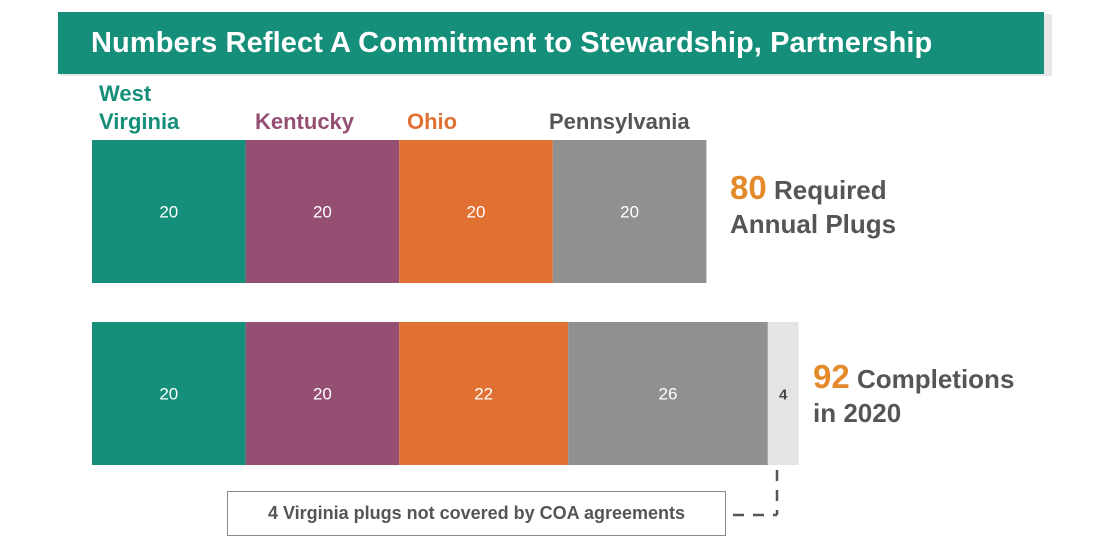  What do you see at coordinates (935, 379) in the screenshot?
I see `total-completions-text1: Completions` at bounding box center [935, 379].